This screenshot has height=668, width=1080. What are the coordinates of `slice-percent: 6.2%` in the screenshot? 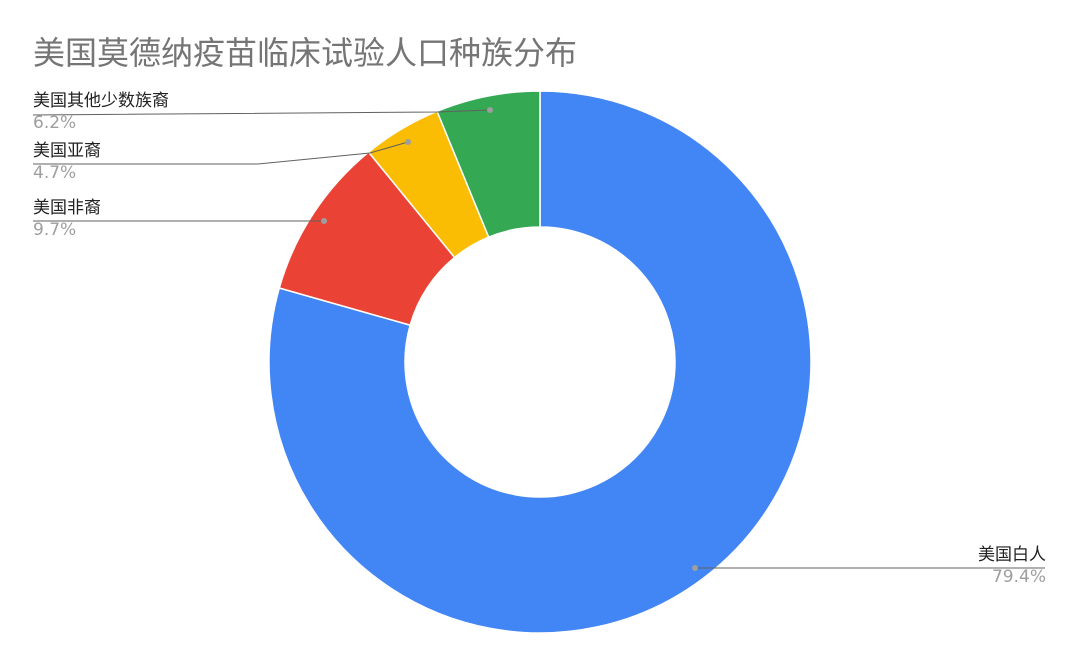 It's located at (55, 123).